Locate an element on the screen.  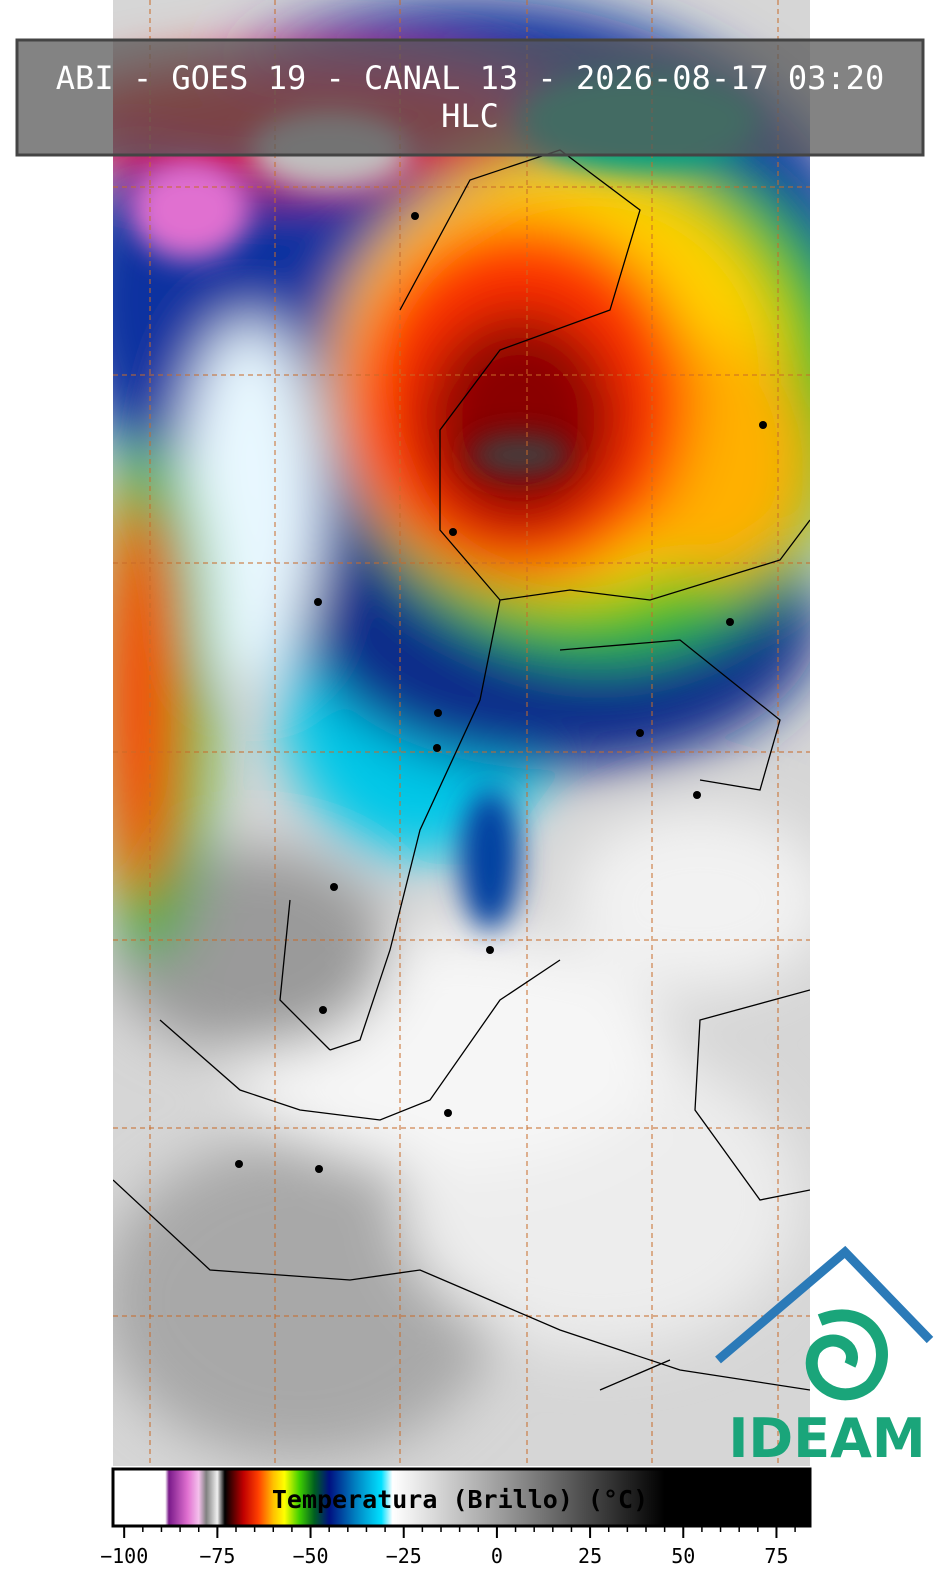
tick-label: −75 is located at coordinates (217, 1556).